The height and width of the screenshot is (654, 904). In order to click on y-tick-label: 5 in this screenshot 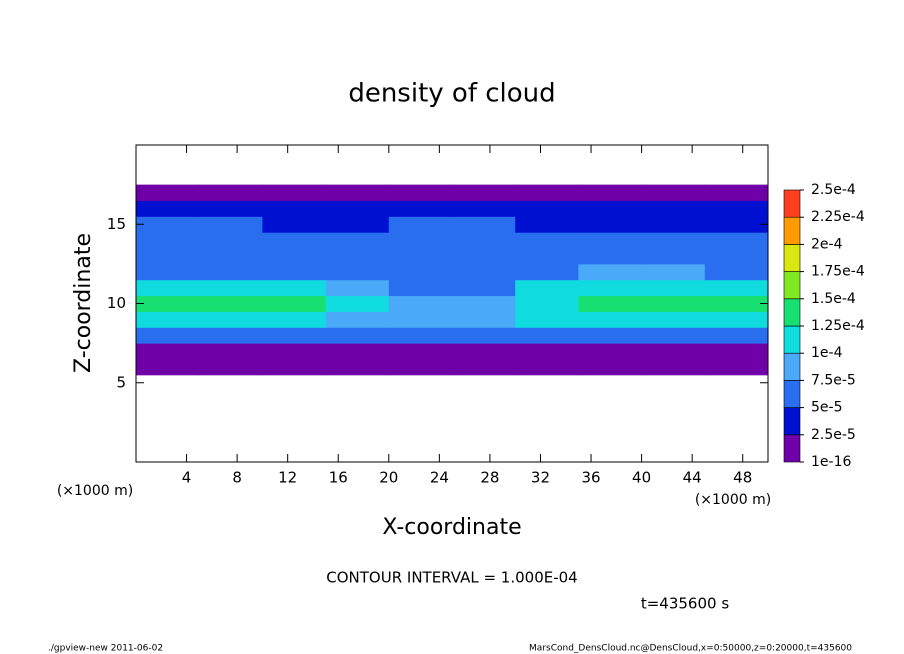, I will do `click(121, 382)`.